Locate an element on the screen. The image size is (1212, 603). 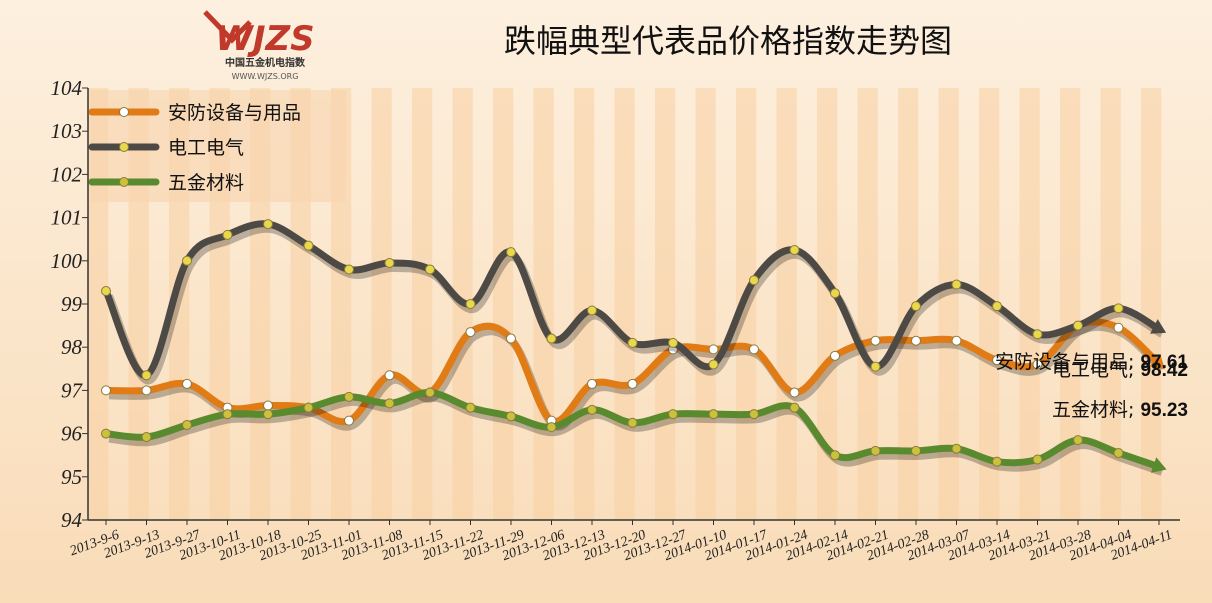
y-tick-label: 99 is located at coordinates (72, 304).